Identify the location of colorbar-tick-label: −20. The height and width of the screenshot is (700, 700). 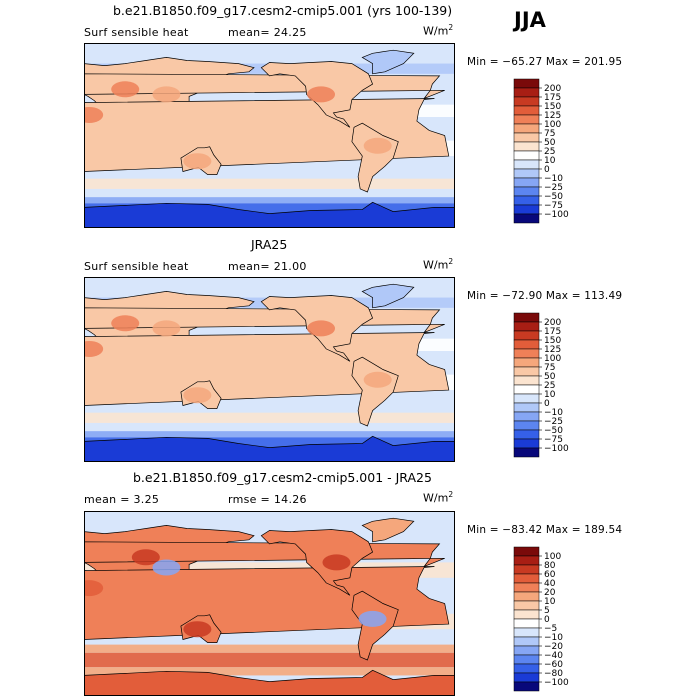
(553, 647).